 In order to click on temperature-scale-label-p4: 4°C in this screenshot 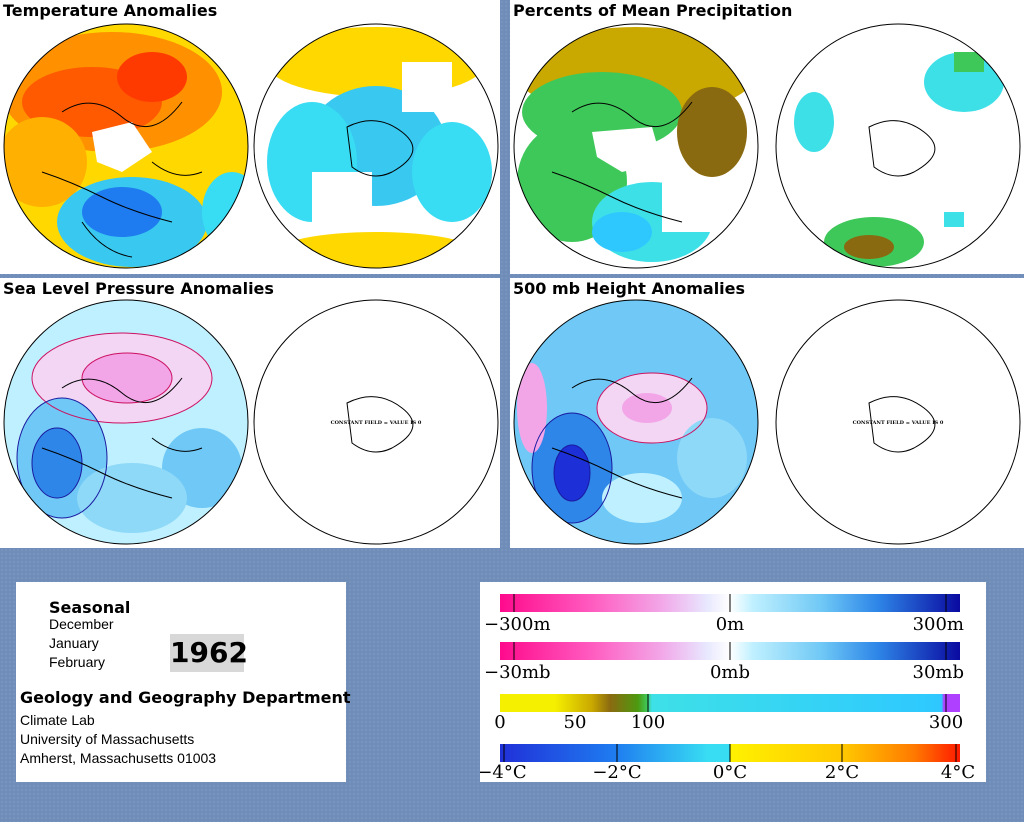, I will do `click(958, 772)`.